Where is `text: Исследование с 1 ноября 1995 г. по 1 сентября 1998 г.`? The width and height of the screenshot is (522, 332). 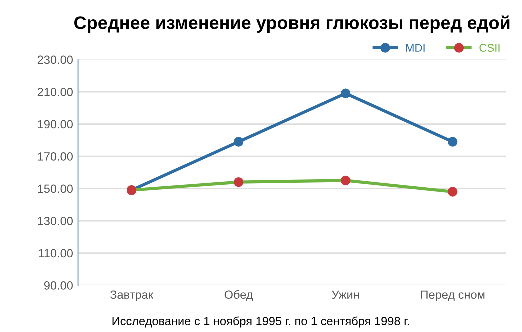
text: Исследование с 1 ноября 1995 г. по 1 сентября 1998 г. is located at coordinates (261, 322).